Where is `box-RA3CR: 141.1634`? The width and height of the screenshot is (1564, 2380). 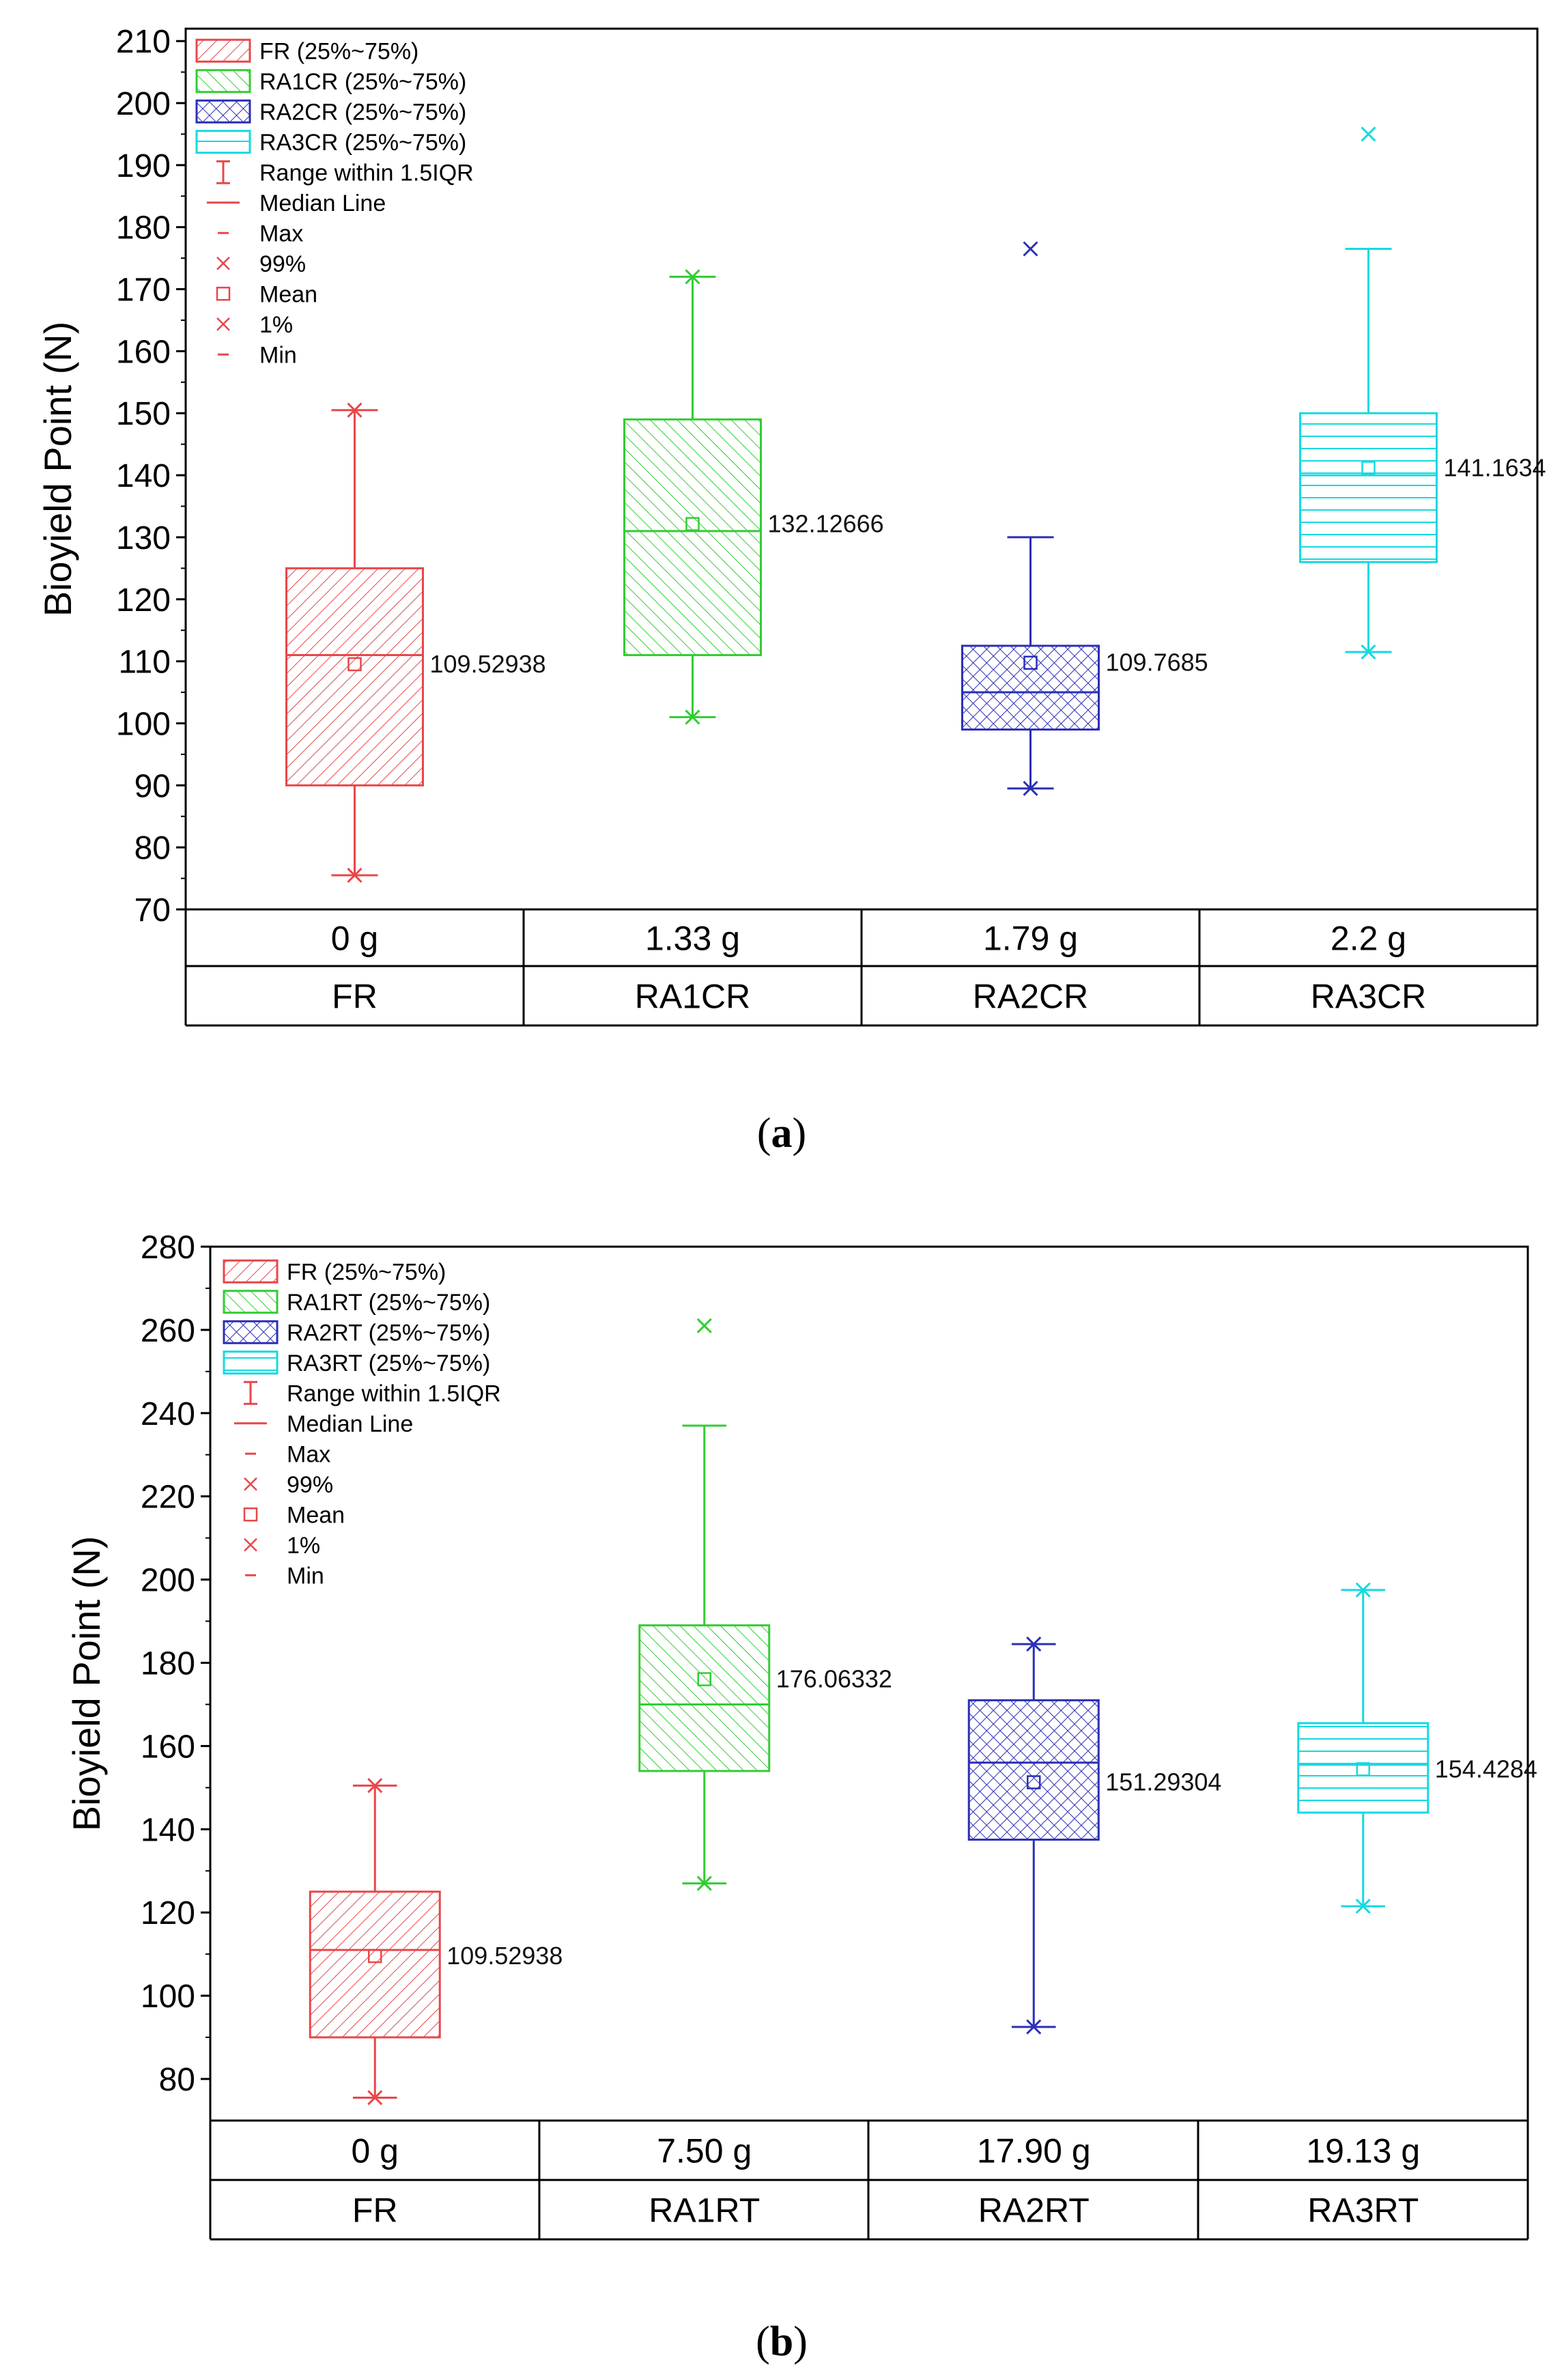
box-RA3CR: 141.1634 is located at coordinates (1422, 393).